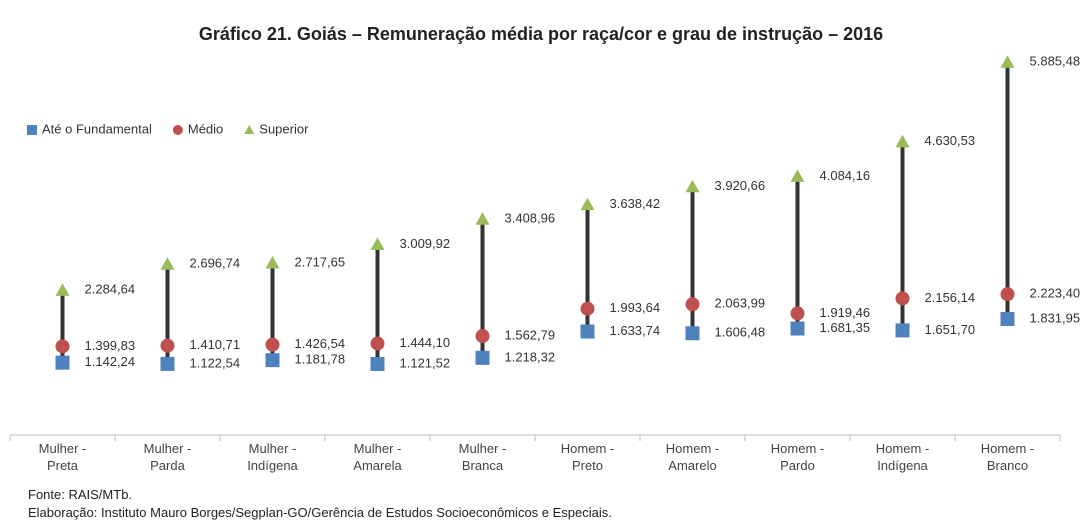 The image size is (1082, 522). What do you see at coordinates (320, 261) in the screenshot?
I see `value-label: 2.717,65` at bounding box center [320, 261].